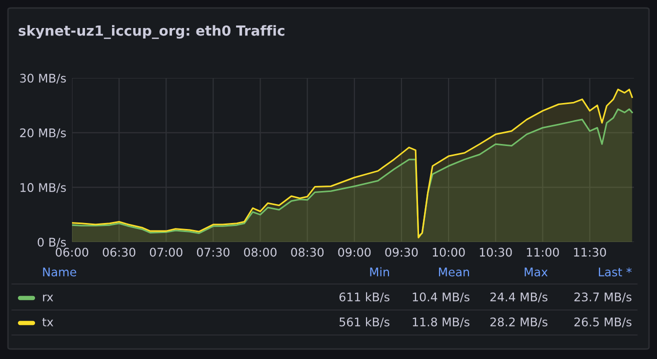  Describe the element at coordinates (260, 252) in the screenshot. I see `x-tick-label: 08:00` at that location.